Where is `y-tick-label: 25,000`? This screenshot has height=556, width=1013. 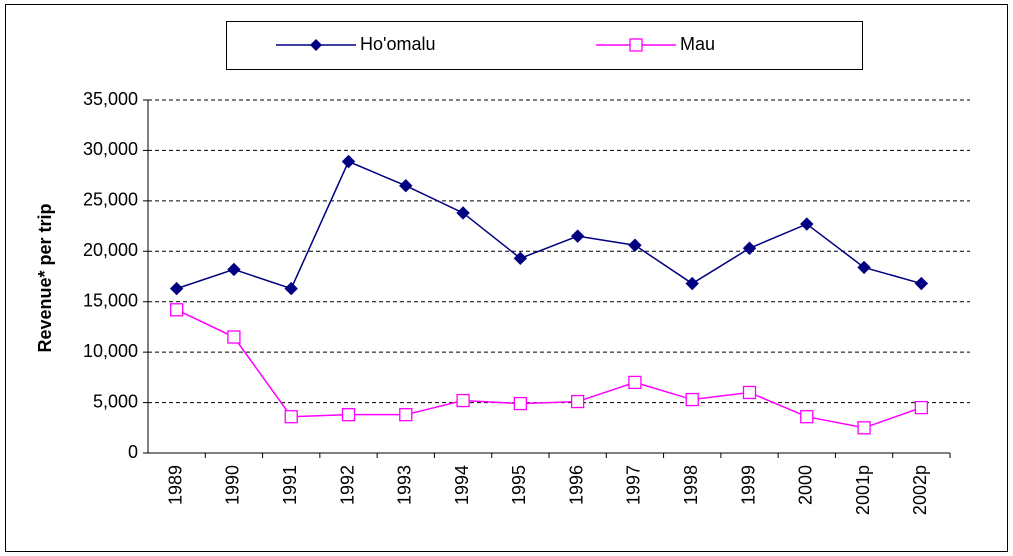
y-tick-label: 25,000 is located at coordinates (110, 200).